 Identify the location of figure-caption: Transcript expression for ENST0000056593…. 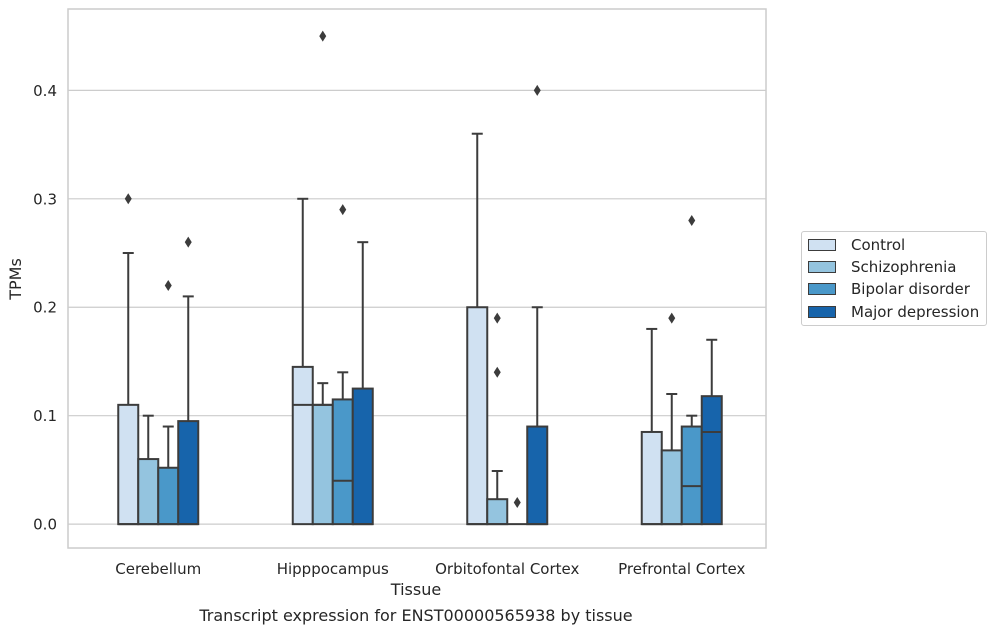
(416, 615).